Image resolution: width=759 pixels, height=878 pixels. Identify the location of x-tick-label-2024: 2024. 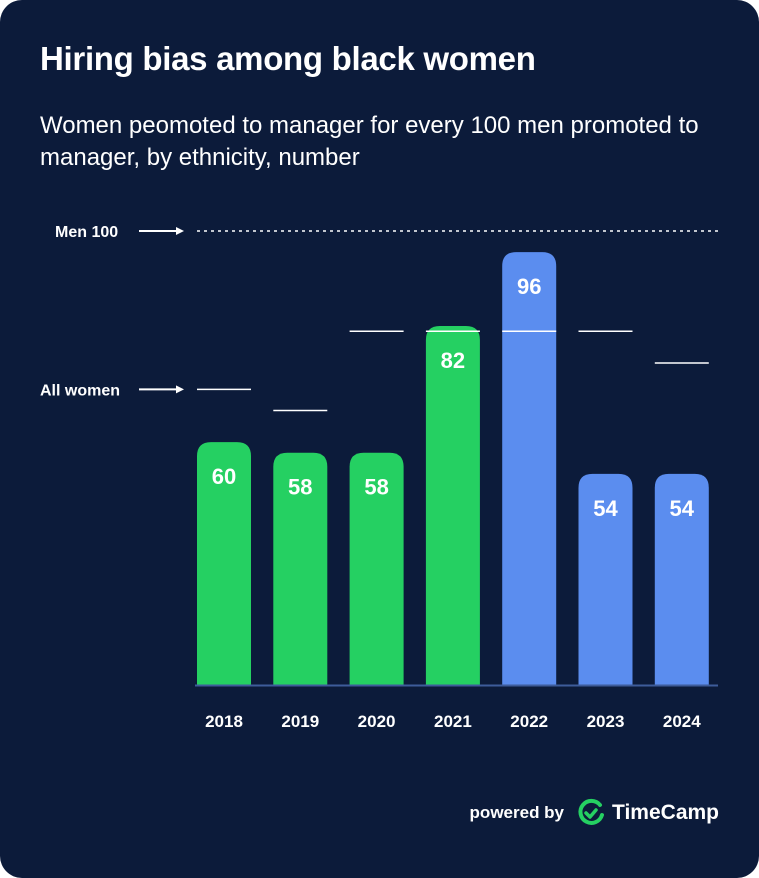
(682, 721).